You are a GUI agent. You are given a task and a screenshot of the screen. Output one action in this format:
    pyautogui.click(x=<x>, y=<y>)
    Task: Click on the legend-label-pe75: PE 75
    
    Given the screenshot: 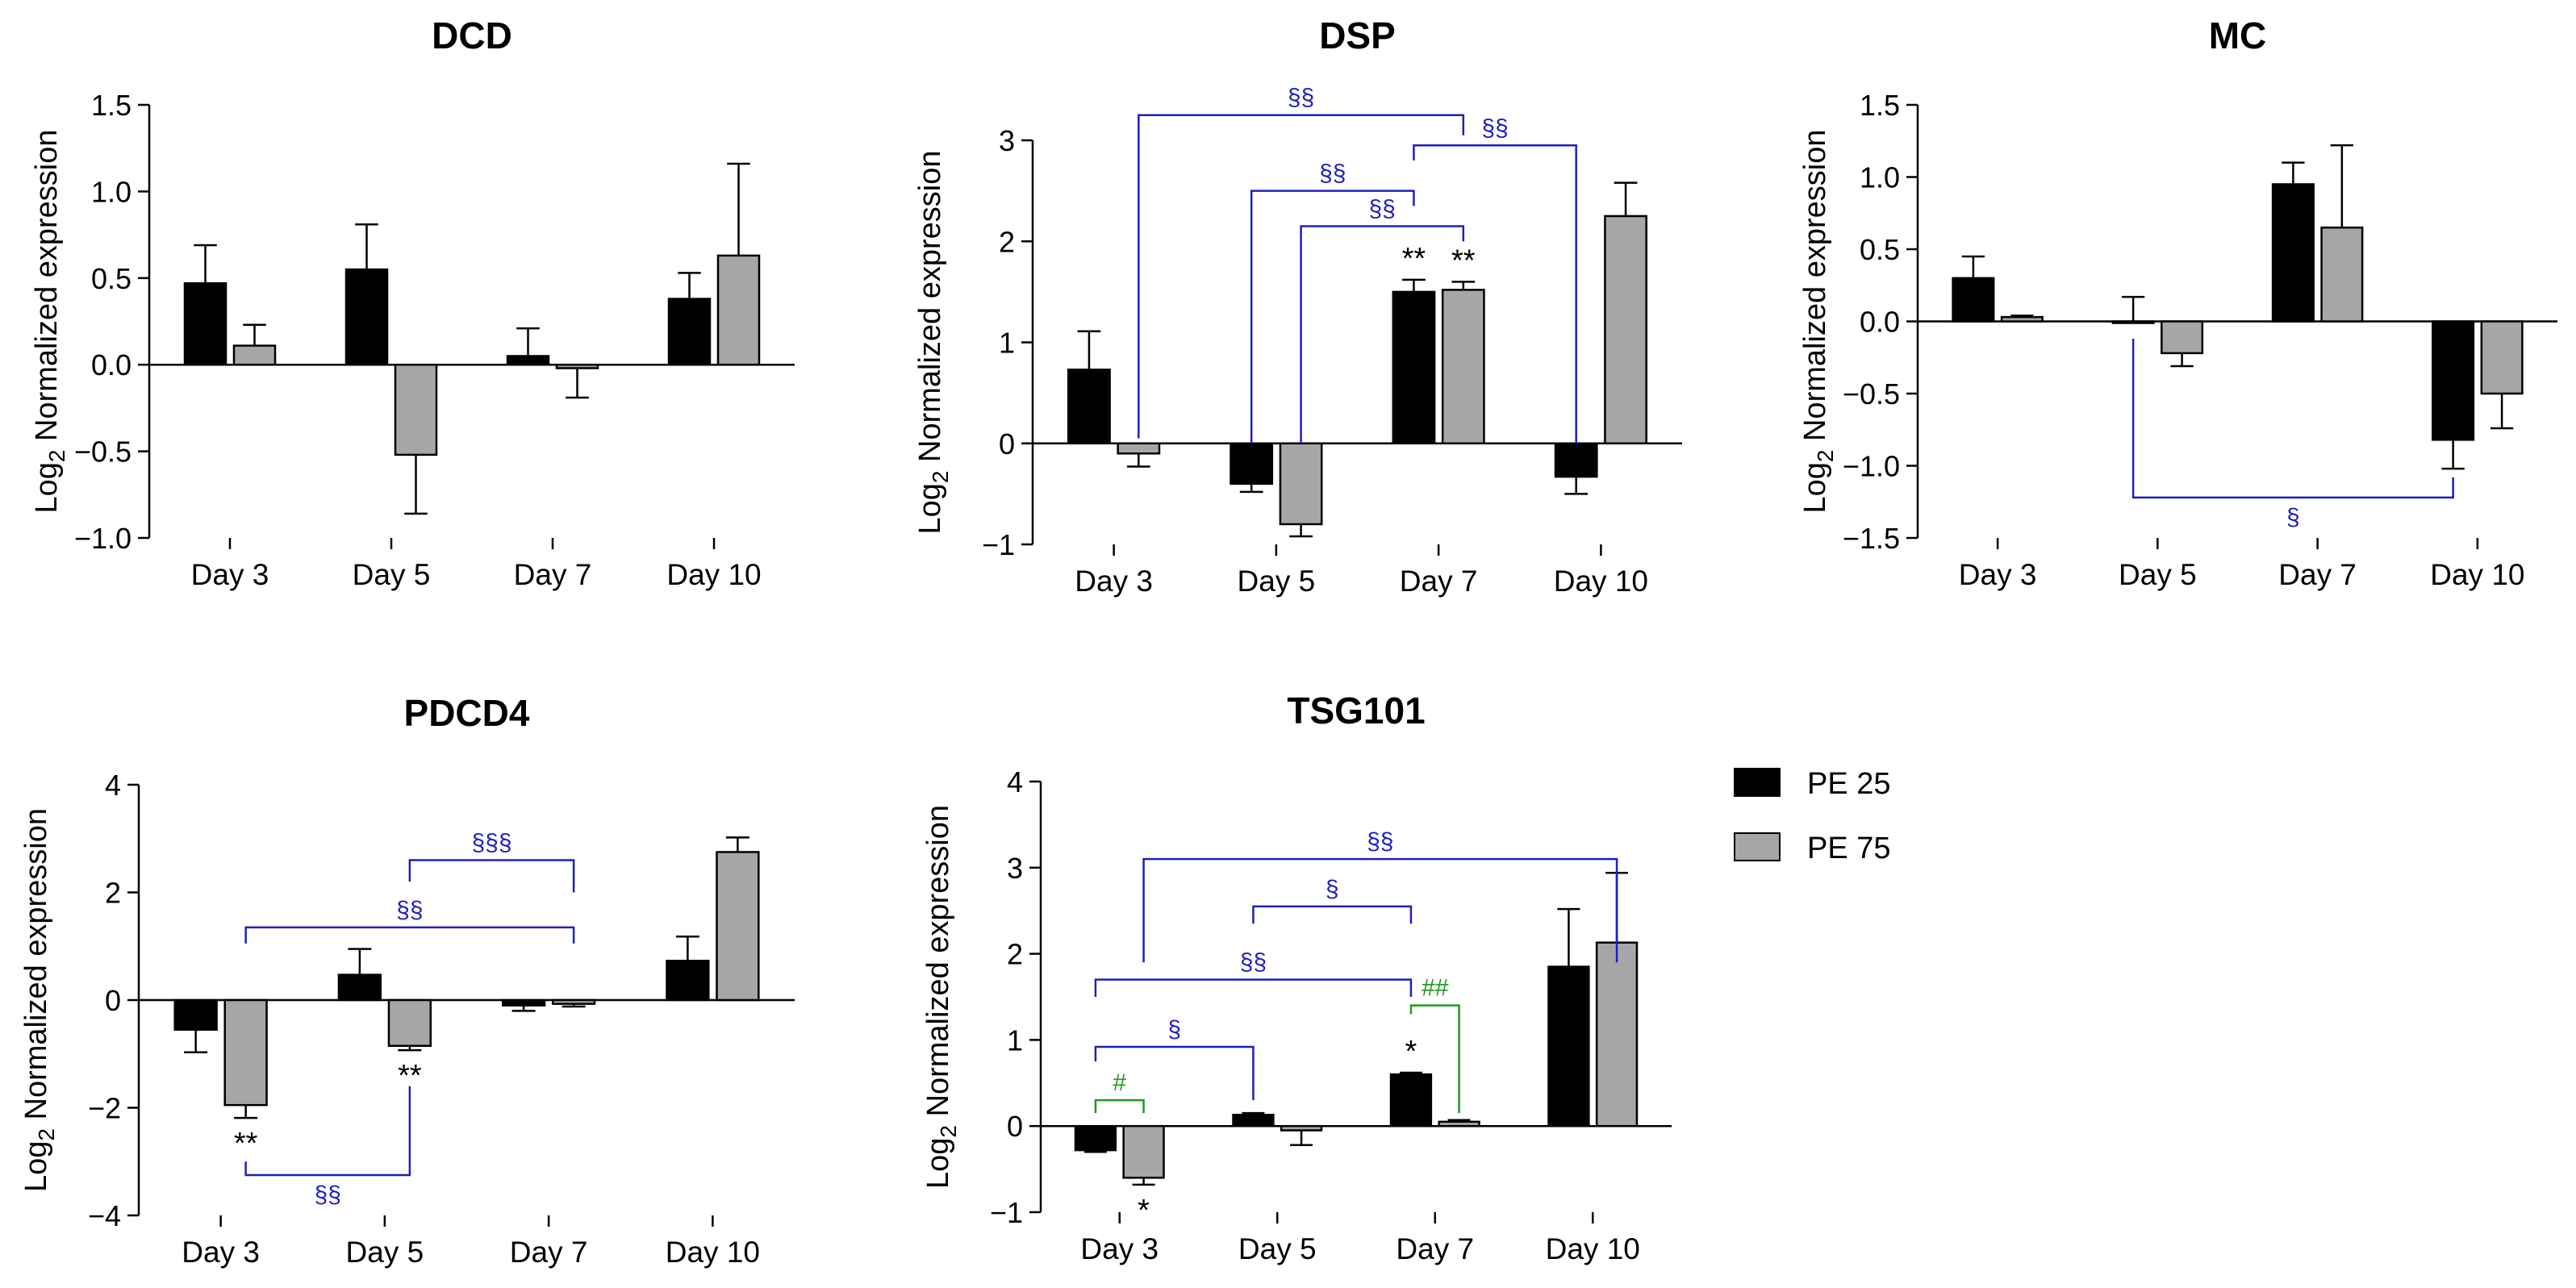 What is the action you would take?
    pyautogui.click(x=1849, y=848)
    